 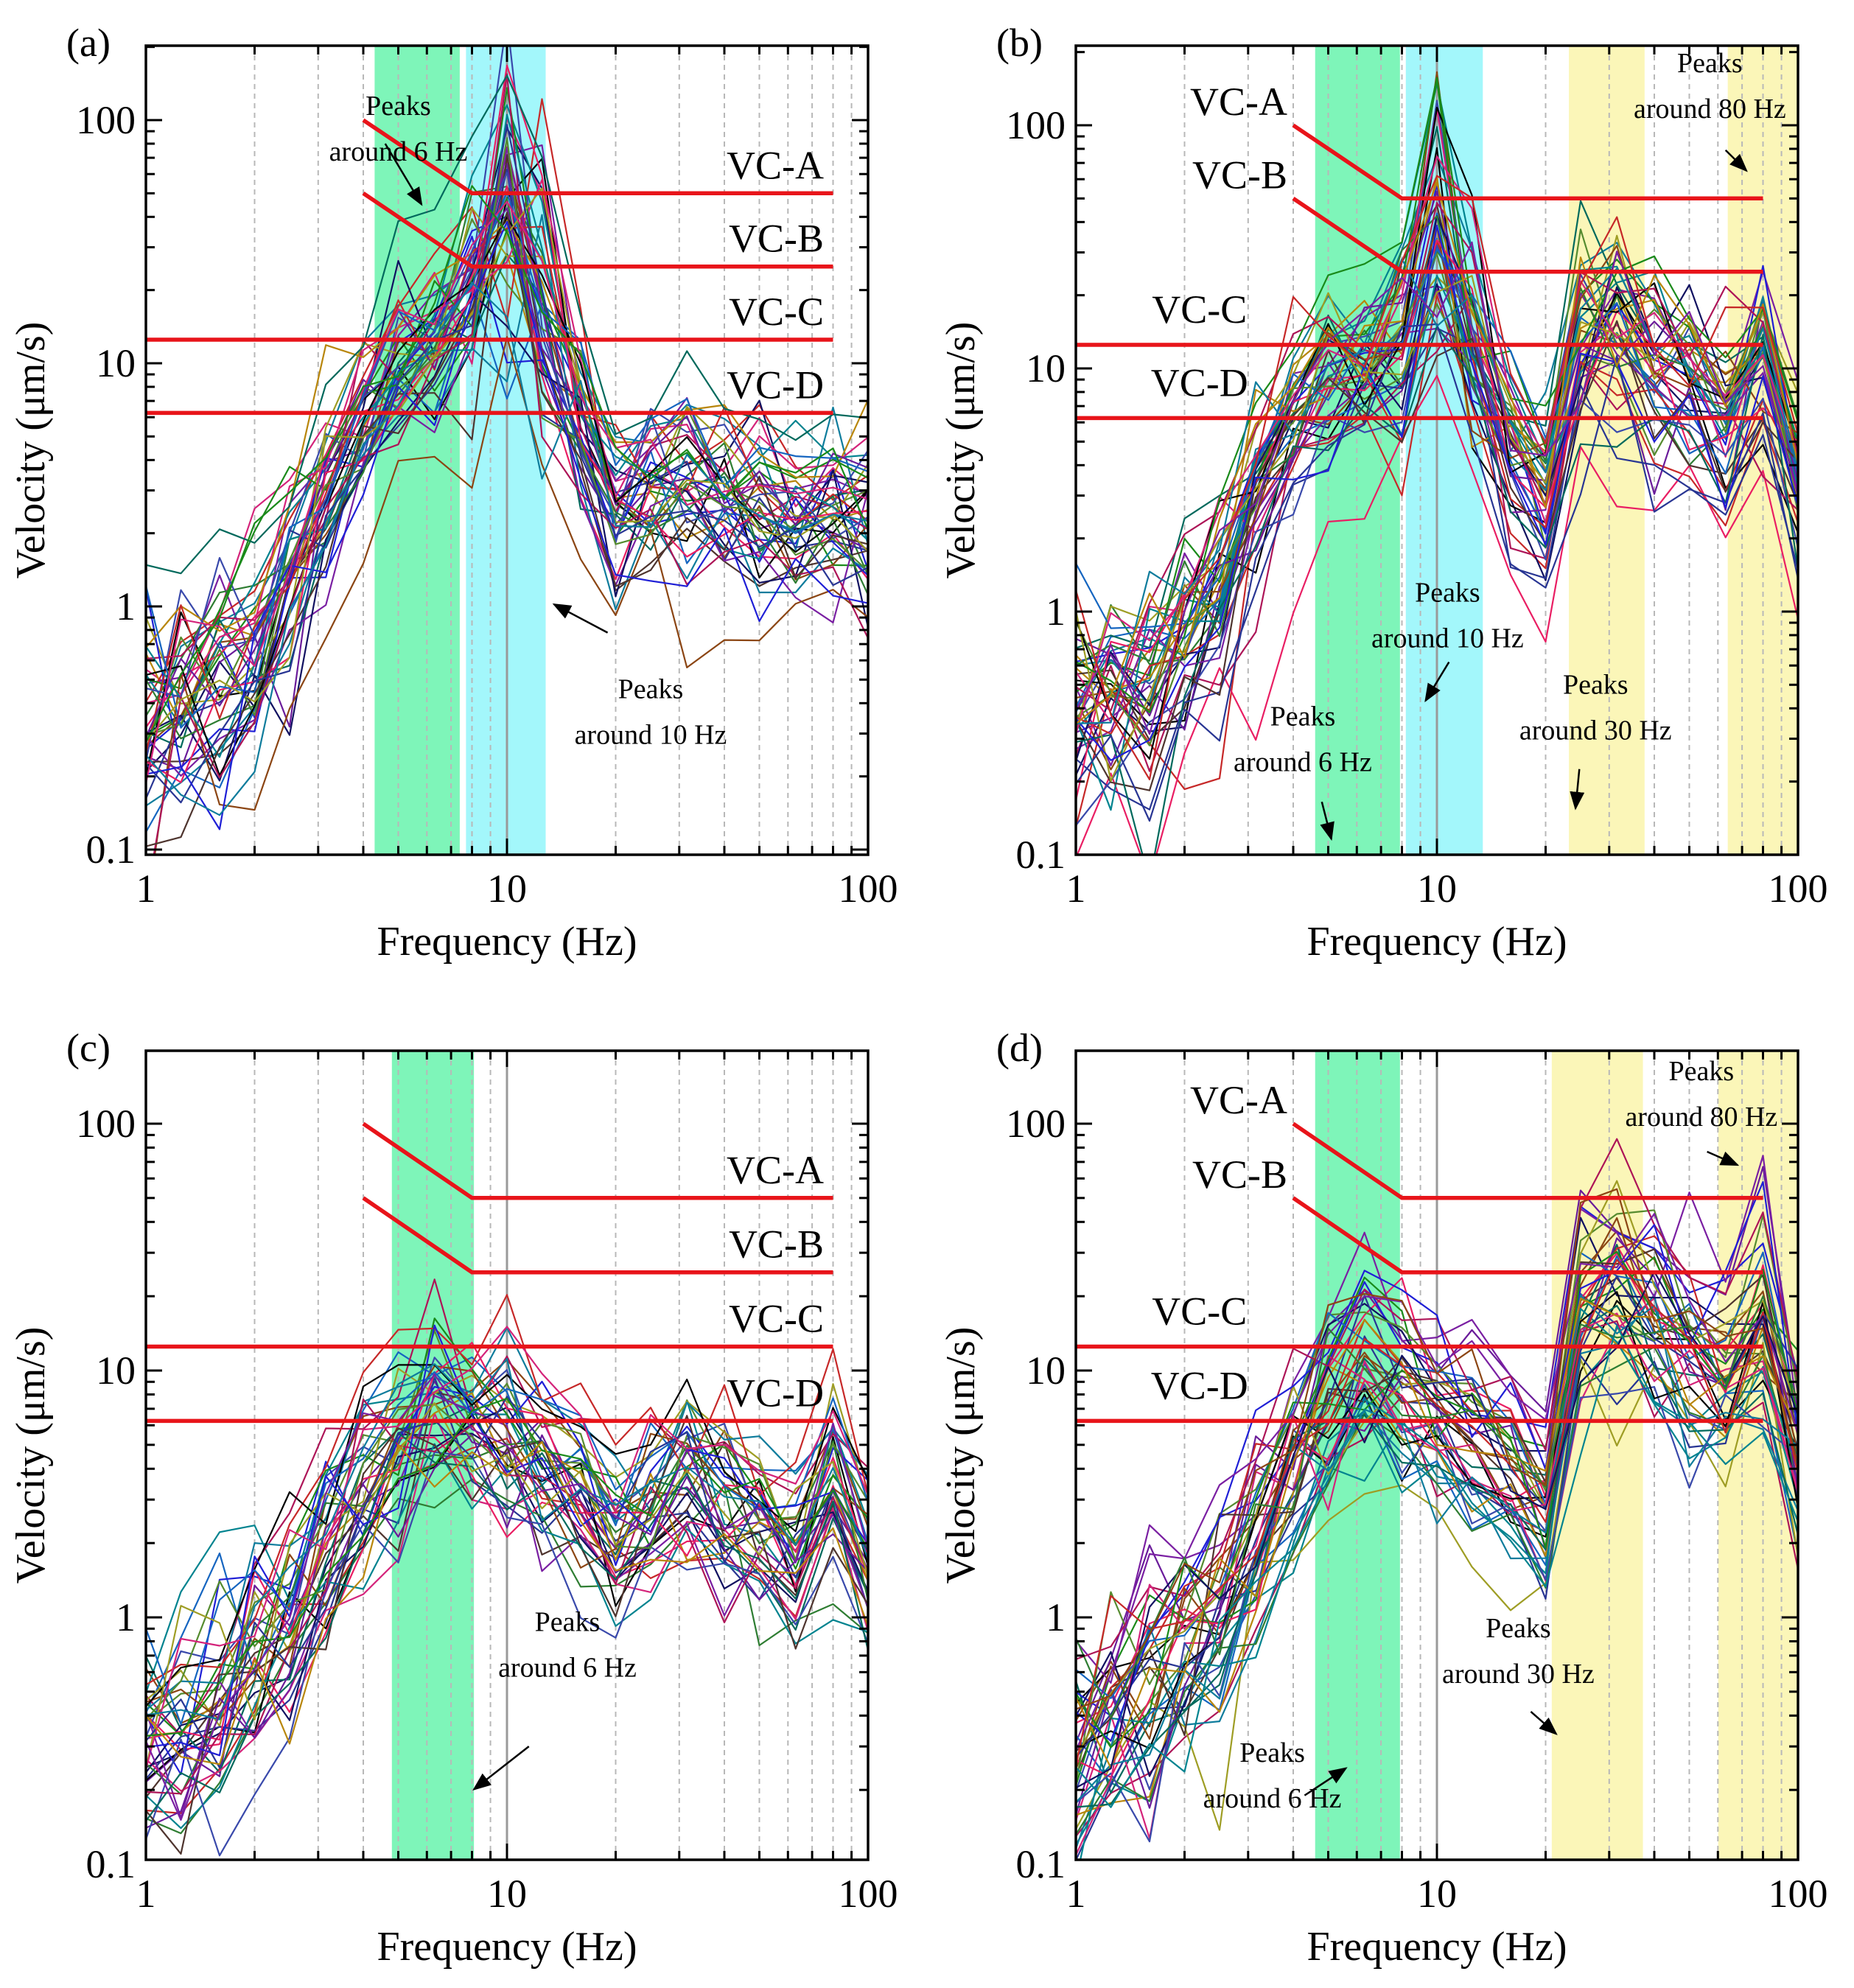 I want to click on annotation: Peaks around 10 Hz, so click(x=1447, y=640).